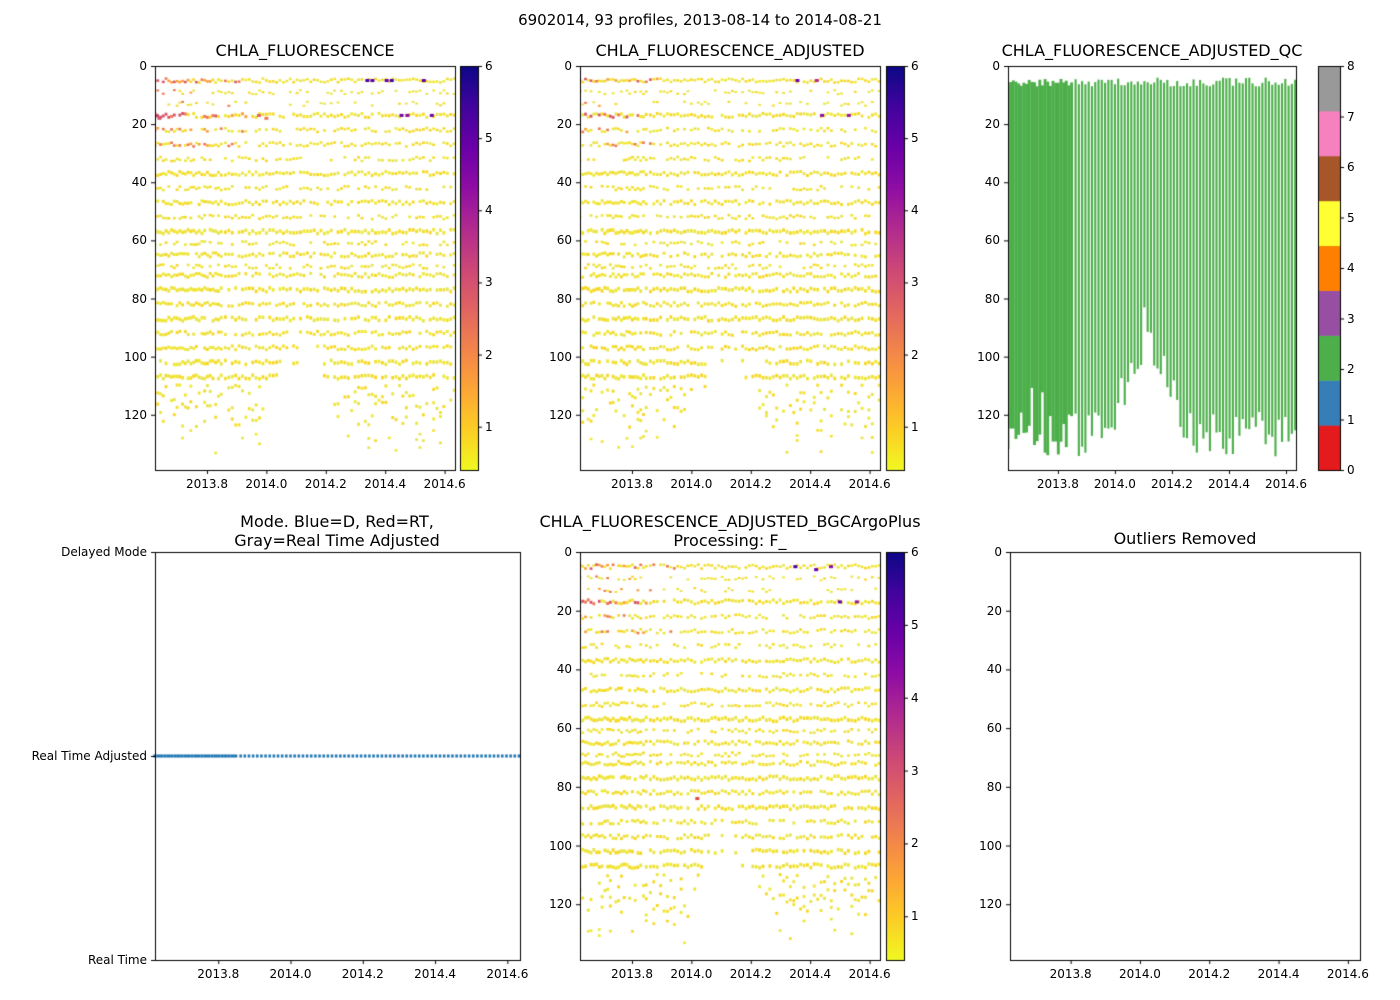 The image size is (1400, 1000). Describe the element at coordinates (1351, 66) in the screenshot. I see `colorbar-tick-label: 8` at that location.